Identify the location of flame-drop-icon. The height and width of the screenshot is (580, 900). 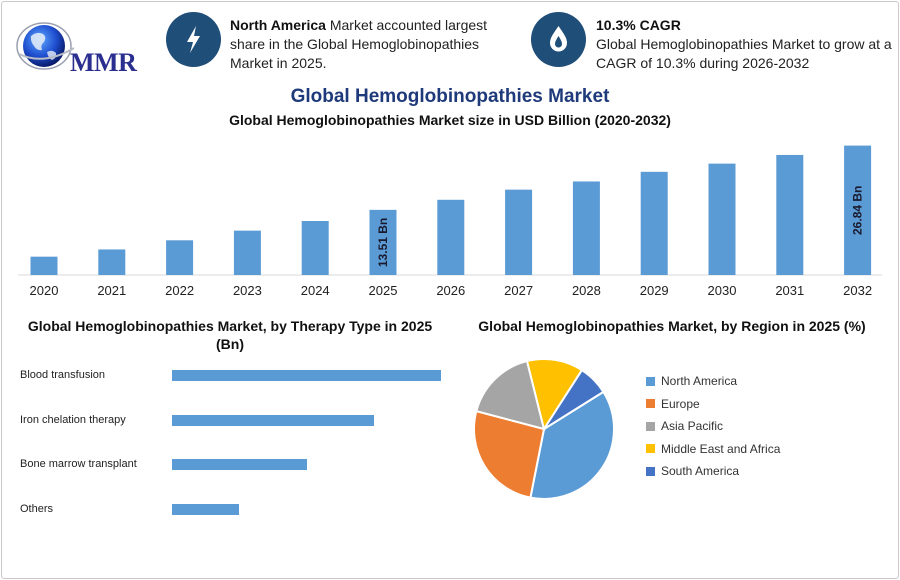
(558, 39).